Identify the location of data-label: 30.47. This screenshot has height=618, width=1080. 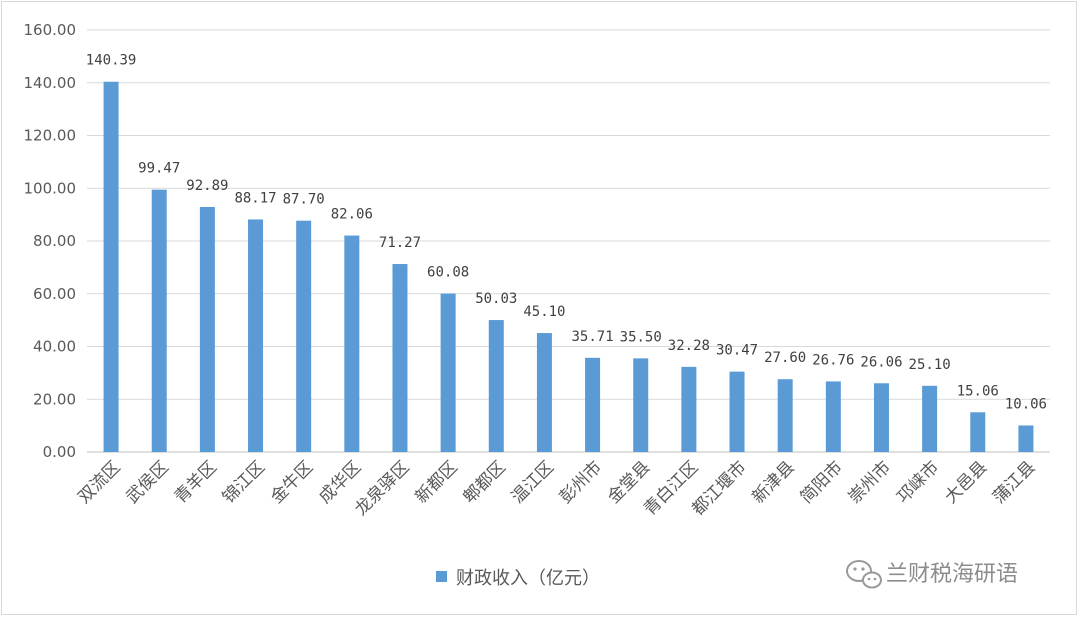
(737, 351).